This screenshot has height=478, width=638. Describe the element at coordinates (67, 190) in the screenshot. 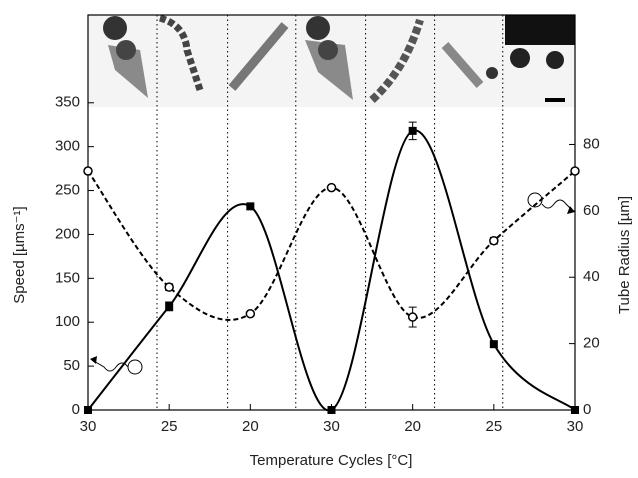

I see `y-tick-label: 250` at that location.